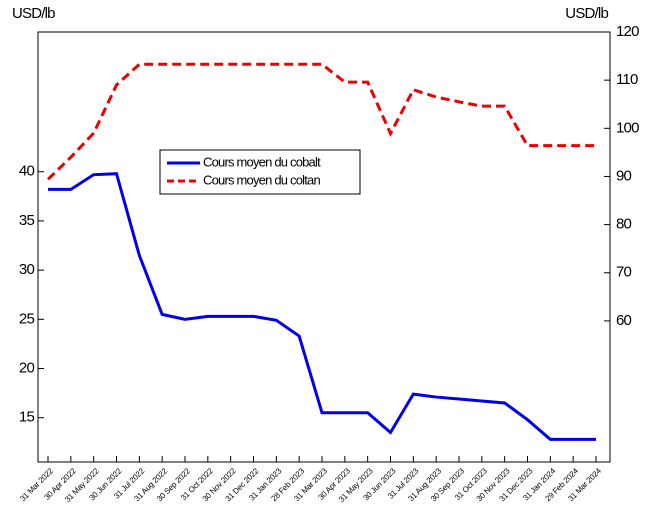 Image resolution: width=660 pixels, height=521 pixels. What do you see at coordinates (627, 79) in the screenshot?
I see `y2-tick-label: 110` at bounding box center [627, 79].